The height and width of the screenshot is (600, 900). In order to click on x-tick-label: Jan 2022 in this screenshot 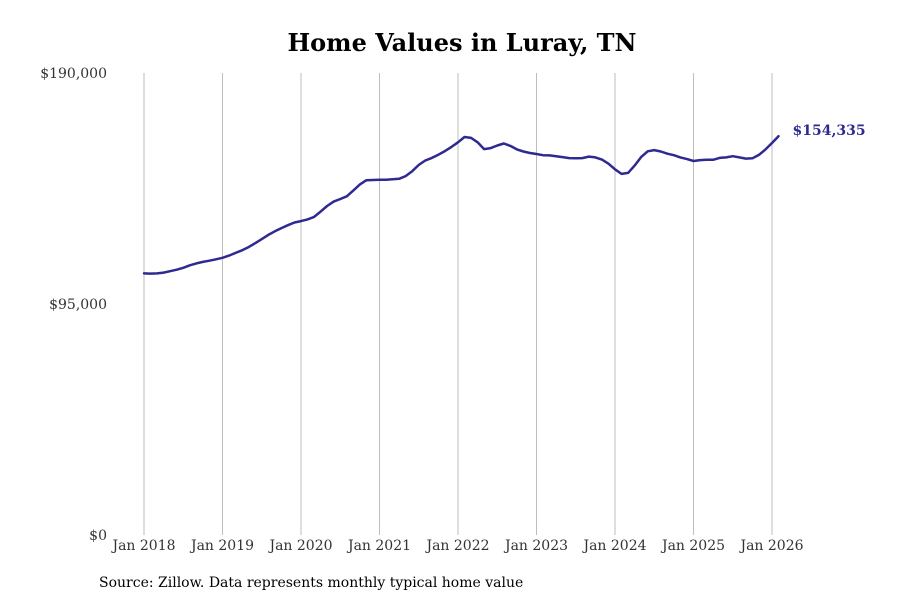, I will do `click(456, 546)`.